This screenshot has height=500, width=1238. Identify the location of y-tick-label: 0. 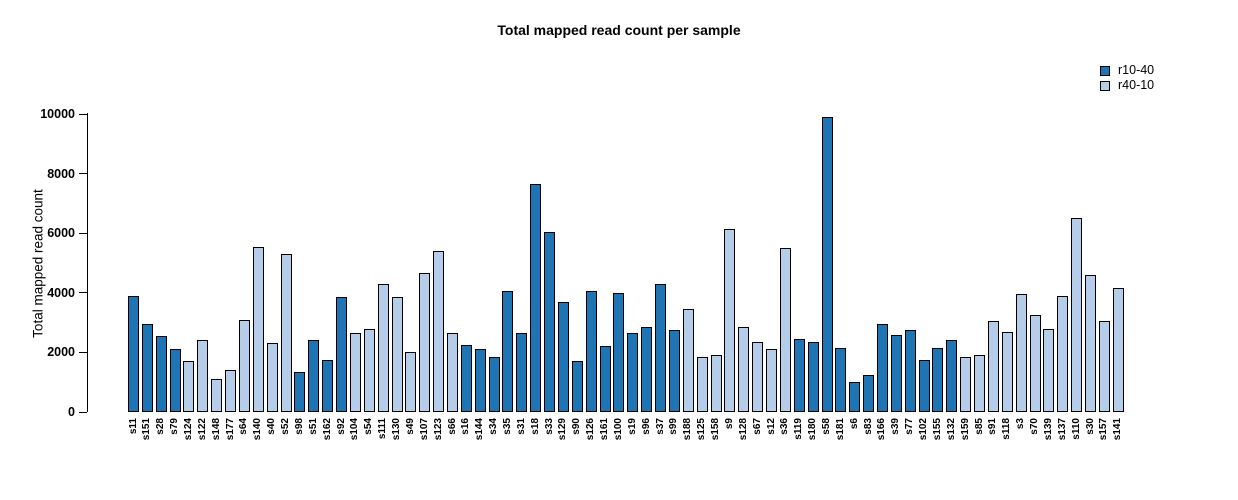
(71, 412).